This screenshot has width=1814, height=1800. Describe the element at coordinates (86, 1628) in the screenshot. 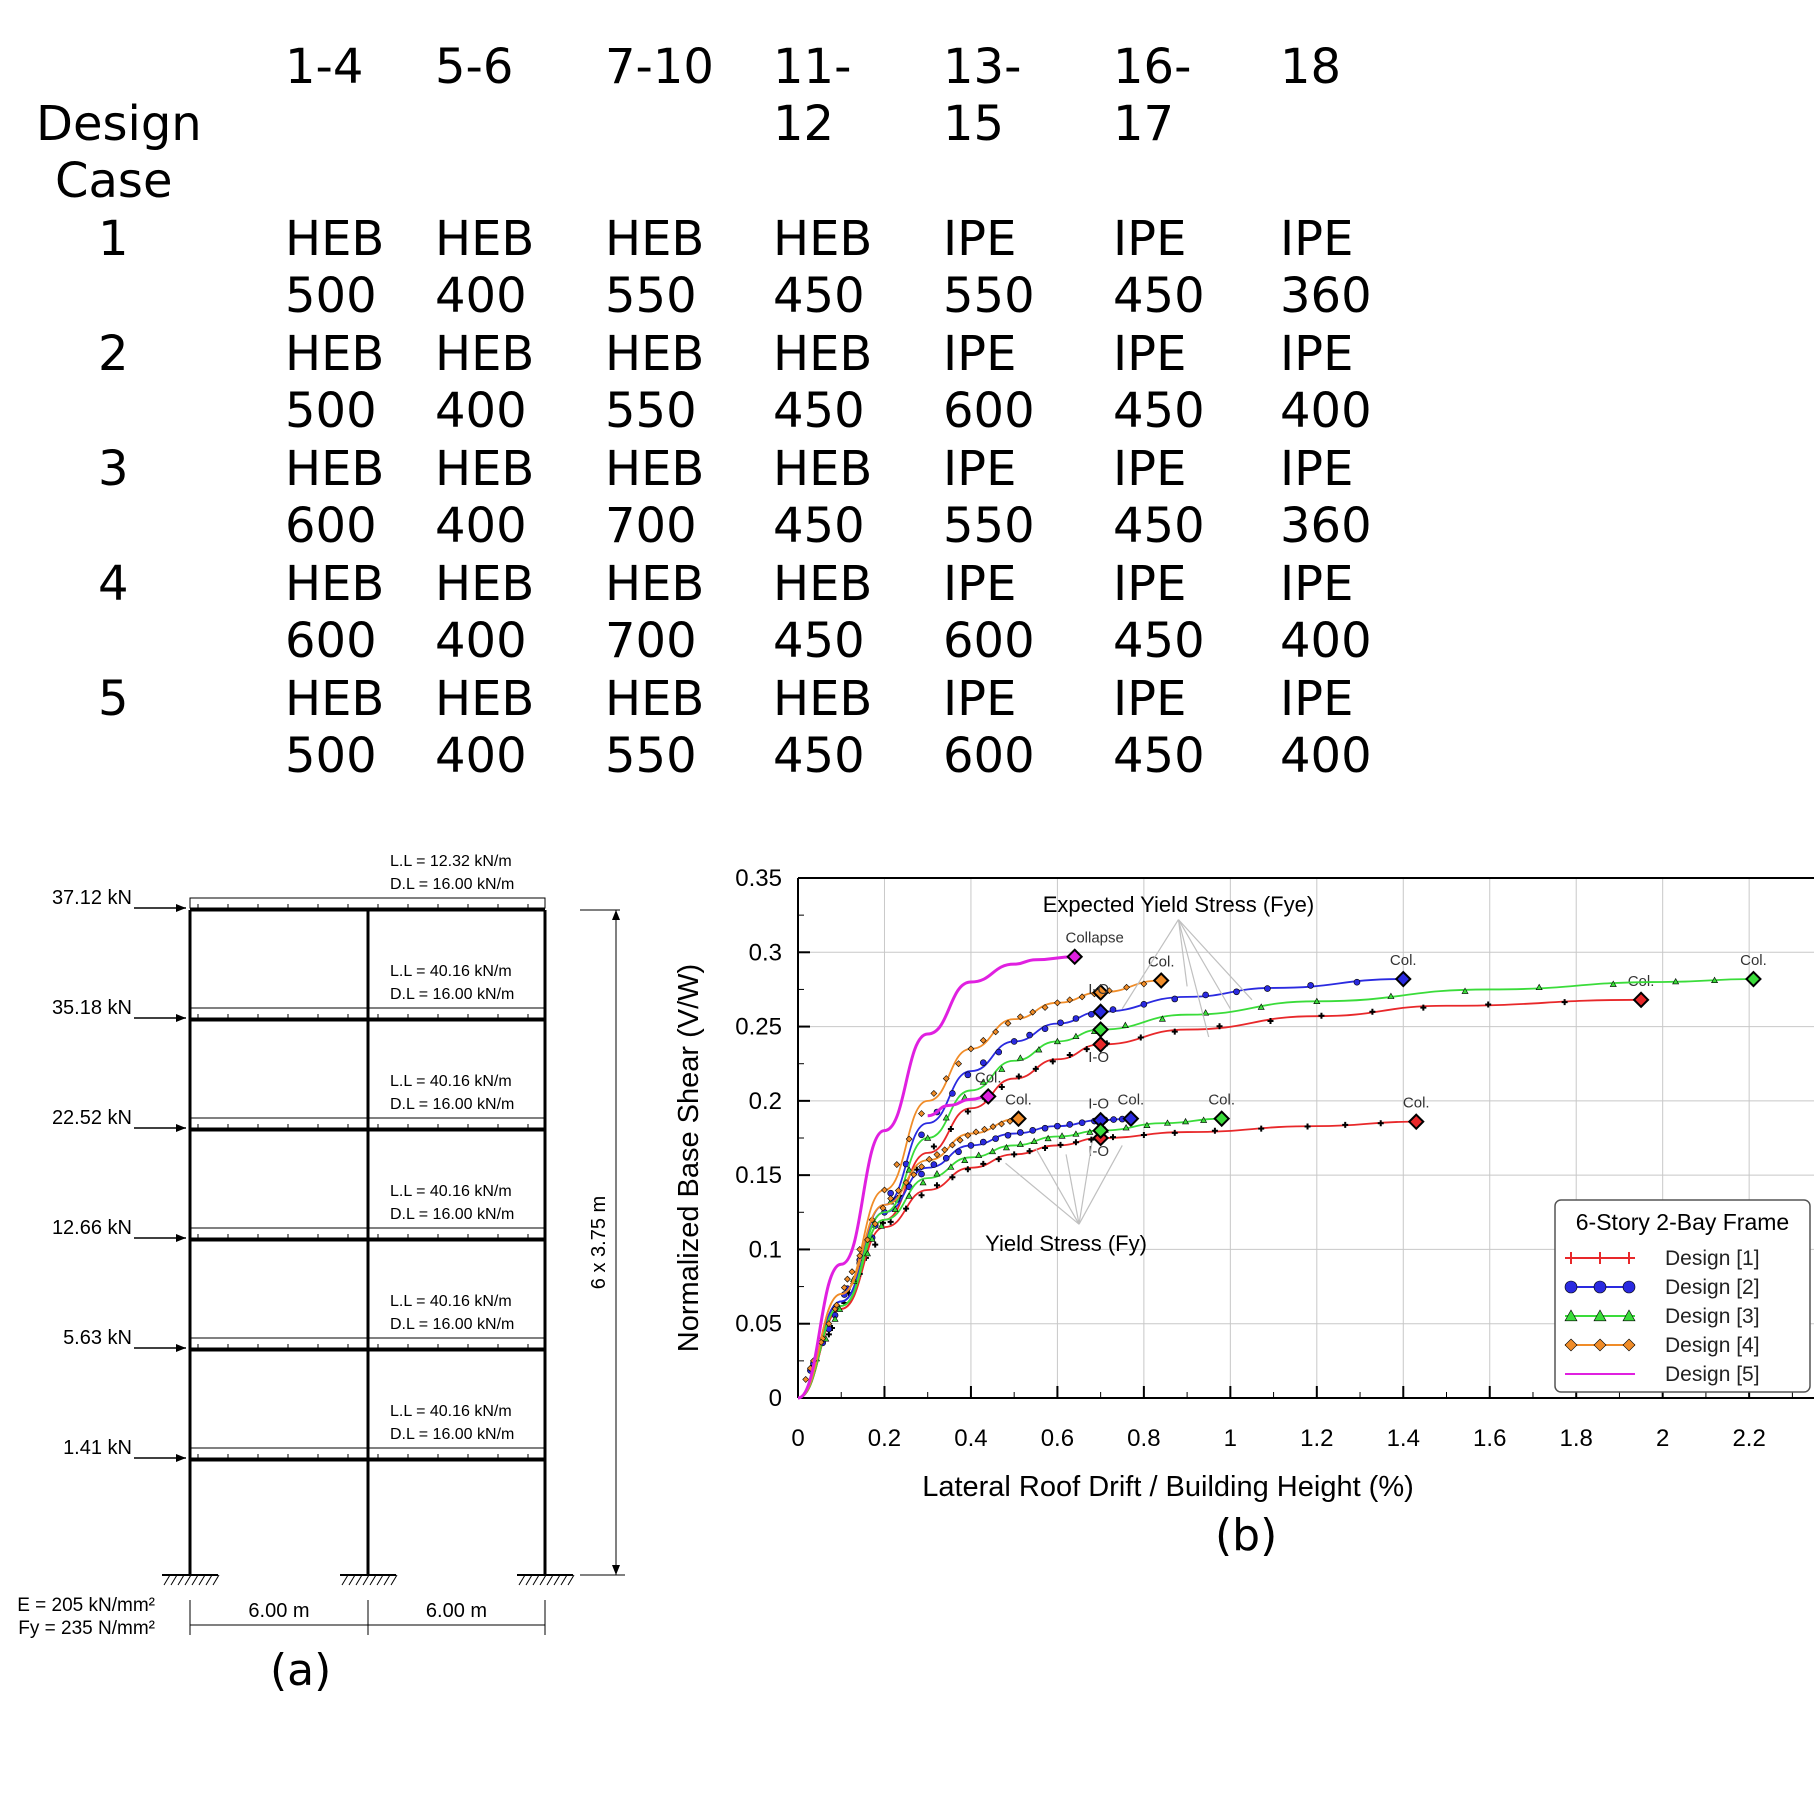

I see `material-yield-label: Fy = 235 N/mm²` at that location.